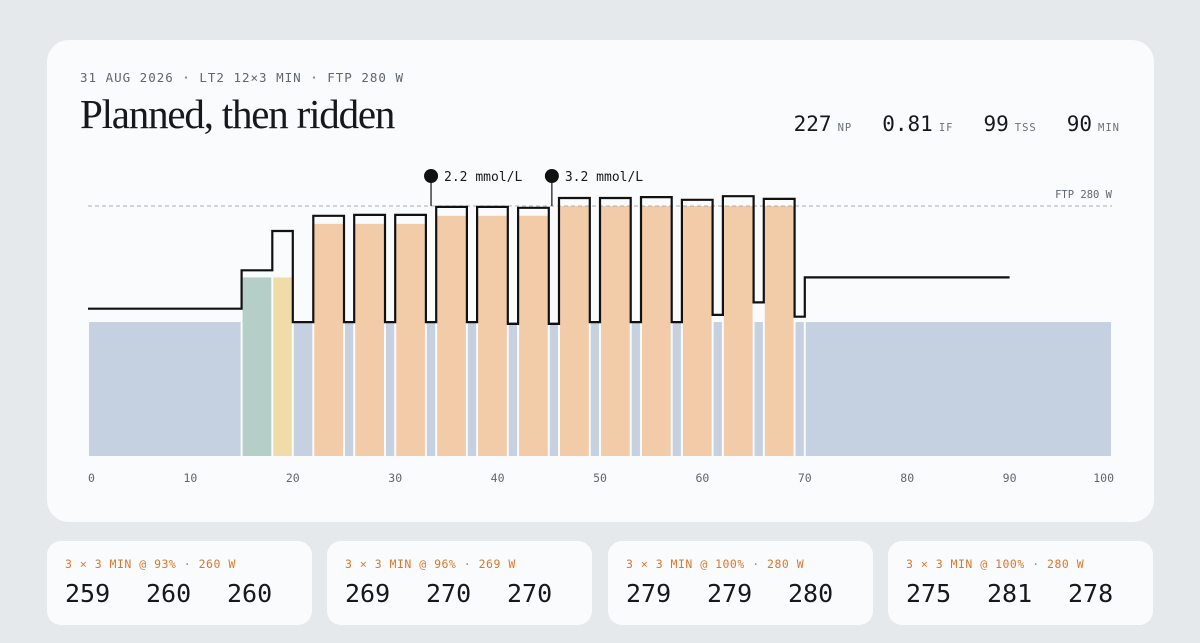 The image size is (1200, 643). I want to click on x-tick-label: 80, so click(907, 478).